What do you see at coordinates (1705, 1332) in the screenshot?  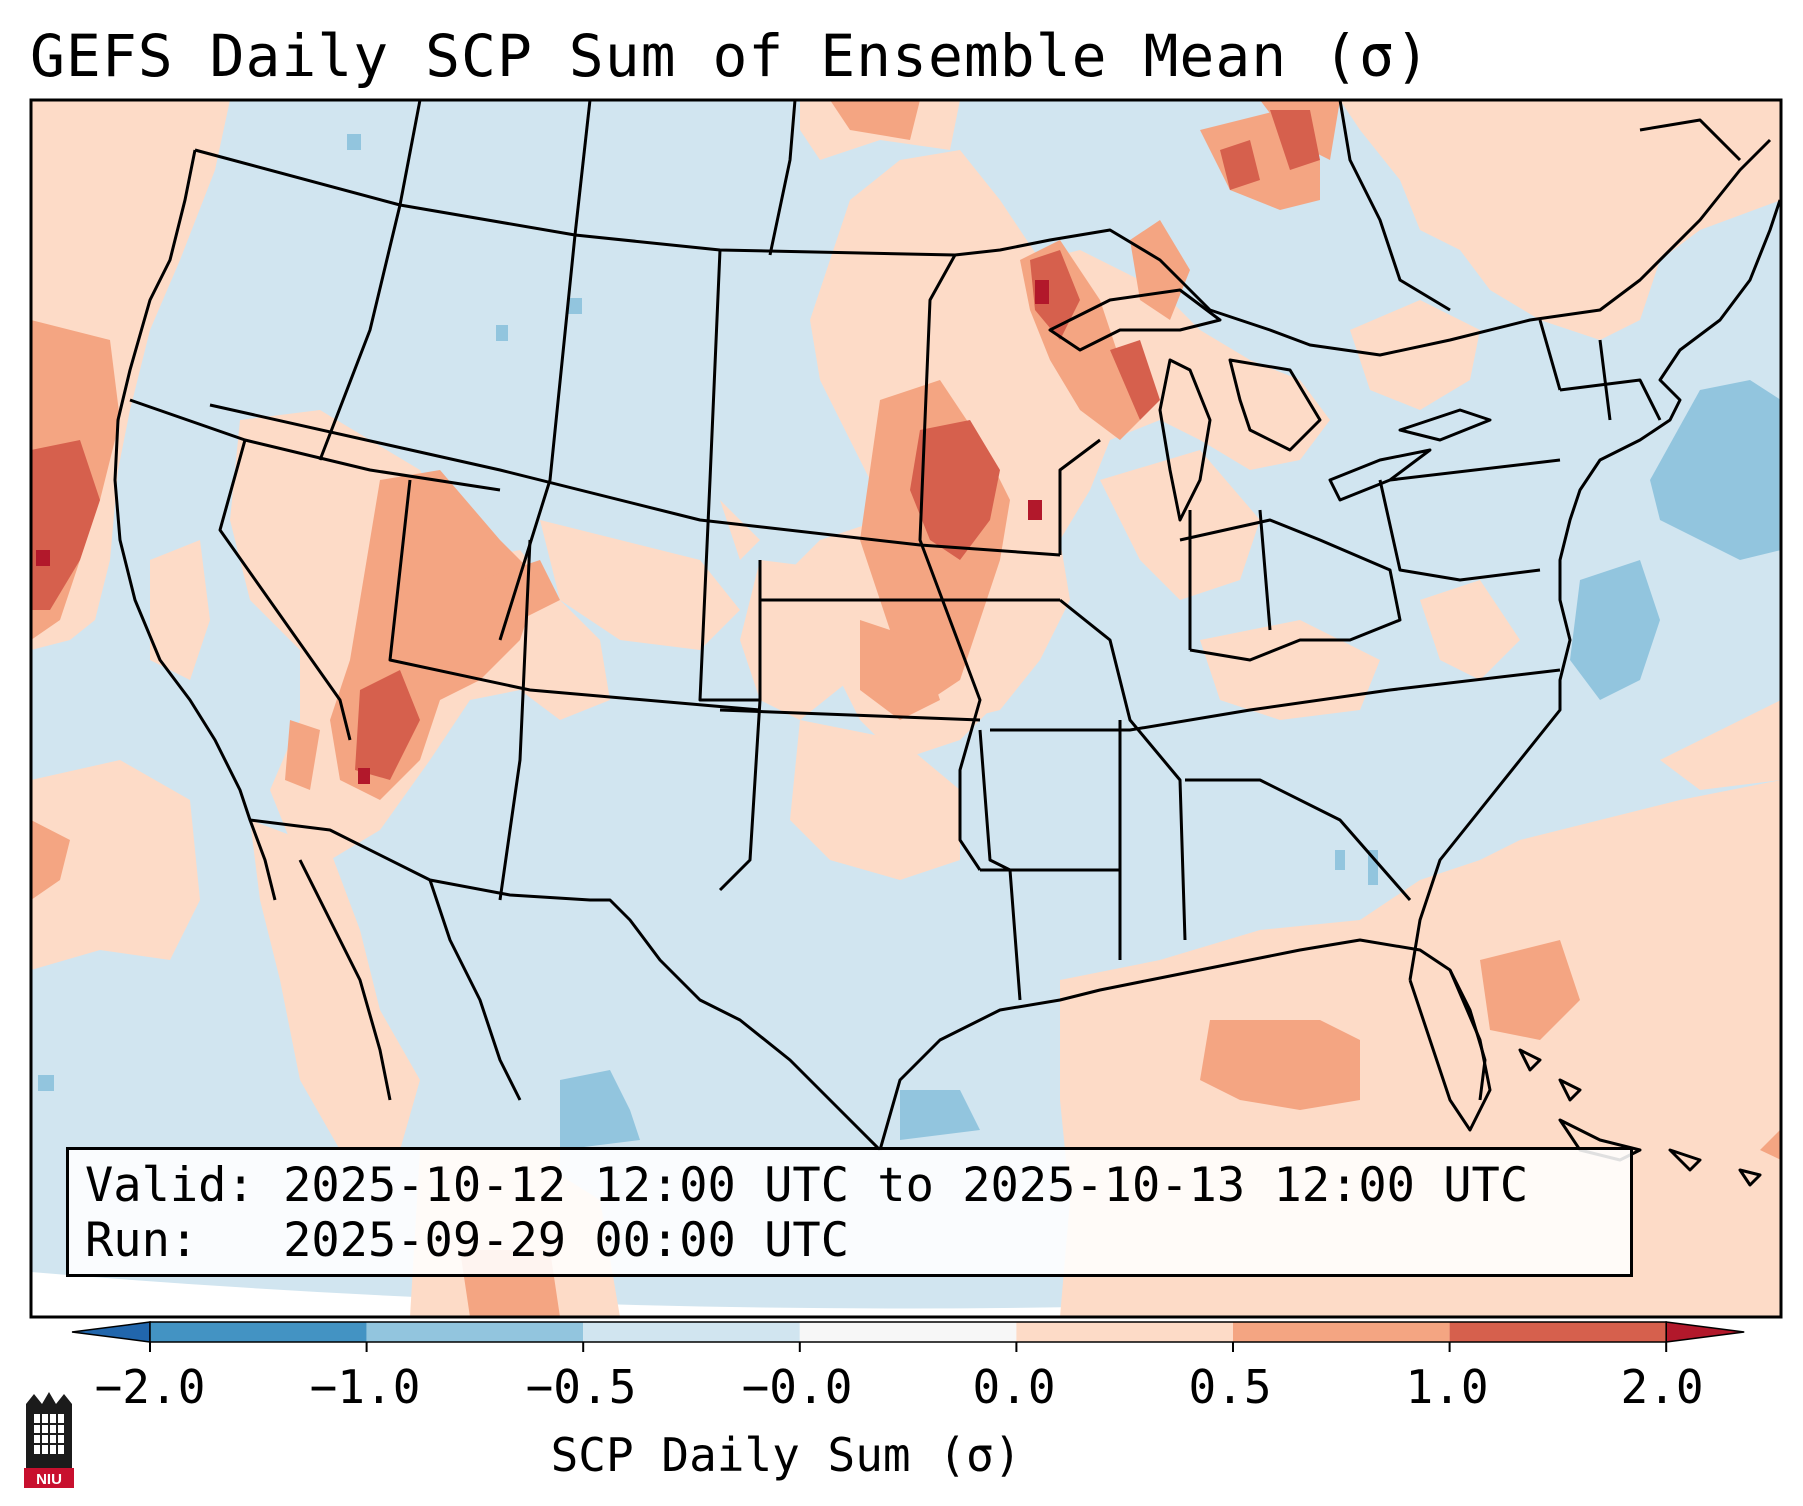 I see `colorbar-extend-high` at bounding box center [1705, 1332].